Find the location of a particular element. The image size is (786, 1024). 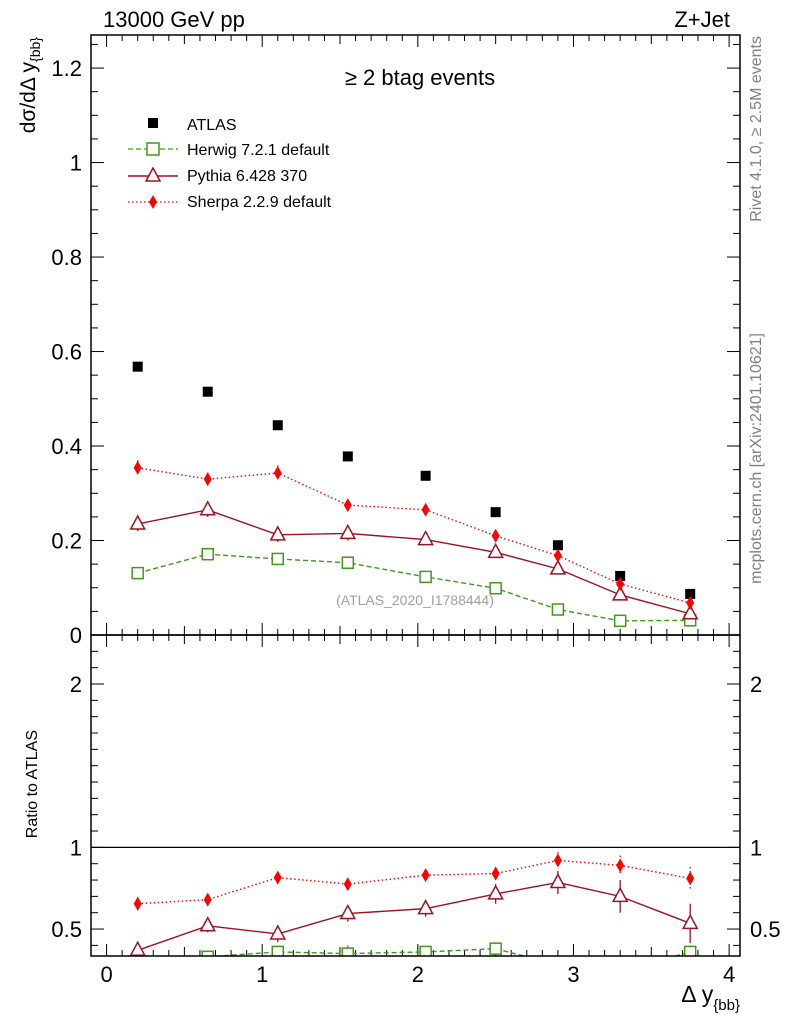

series-line-top-herwig-7-2-1-default is located at coordinates (414, 587).